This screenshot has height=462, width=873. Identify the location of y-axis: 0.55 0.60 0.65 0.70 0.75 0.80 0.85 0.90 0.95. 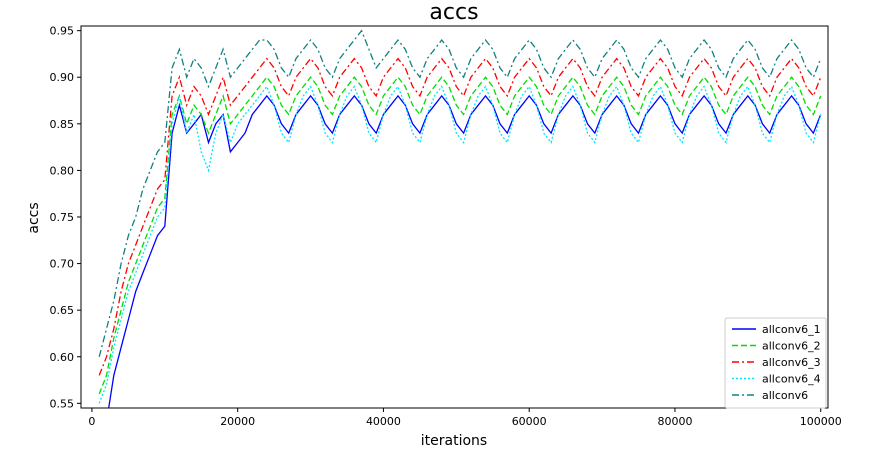
(65, 217).